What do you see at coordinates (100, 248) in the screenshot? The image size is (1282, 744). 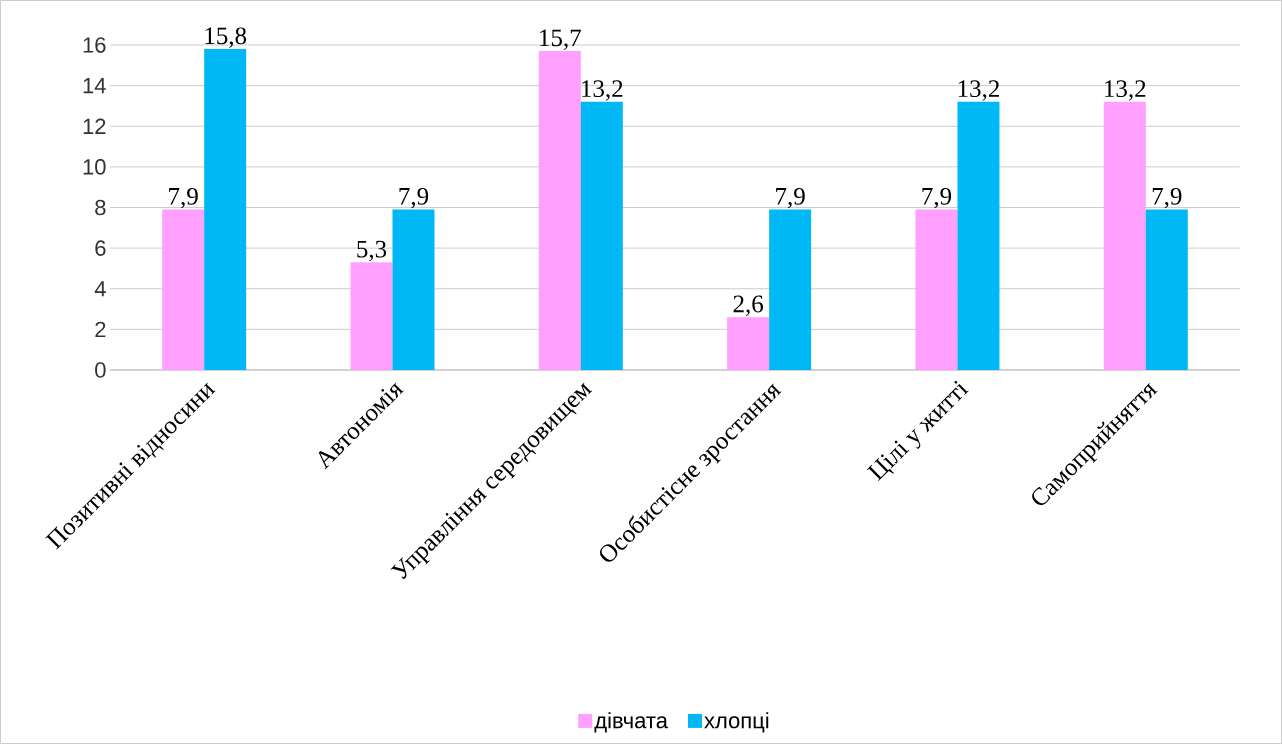 I see `y-tick-label: 6` at bounding box center [100, 248].